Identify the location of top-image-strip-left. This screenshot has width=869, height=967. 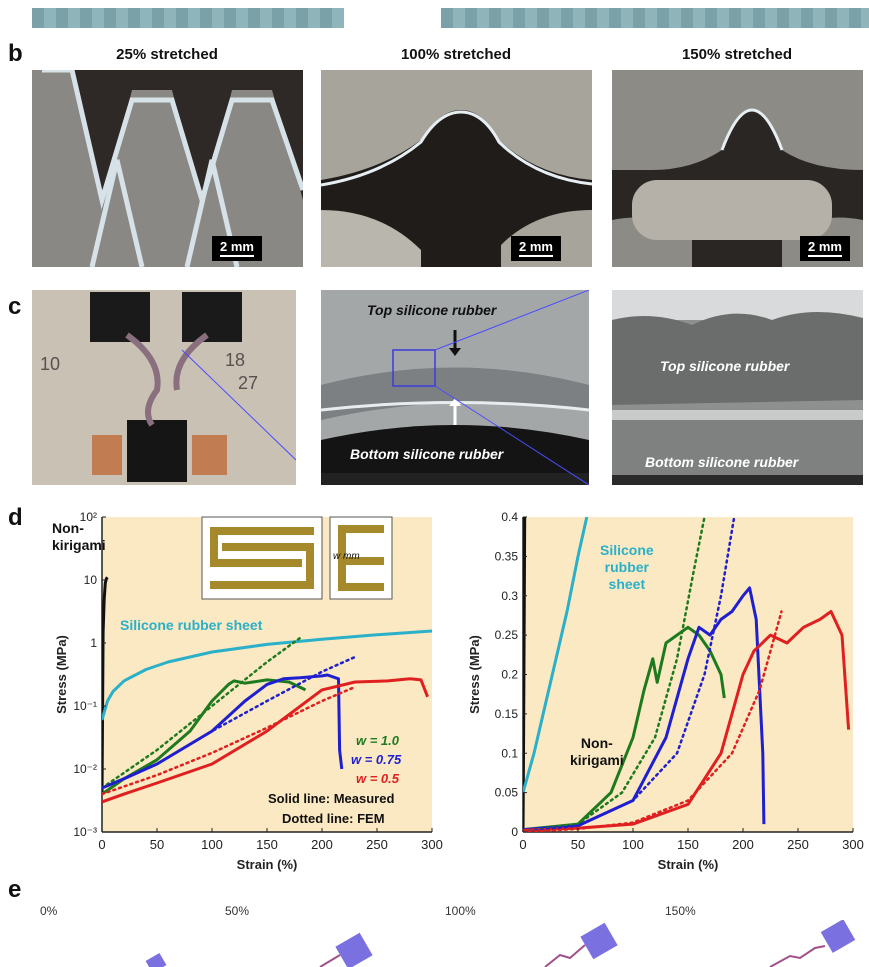
(188, 18).